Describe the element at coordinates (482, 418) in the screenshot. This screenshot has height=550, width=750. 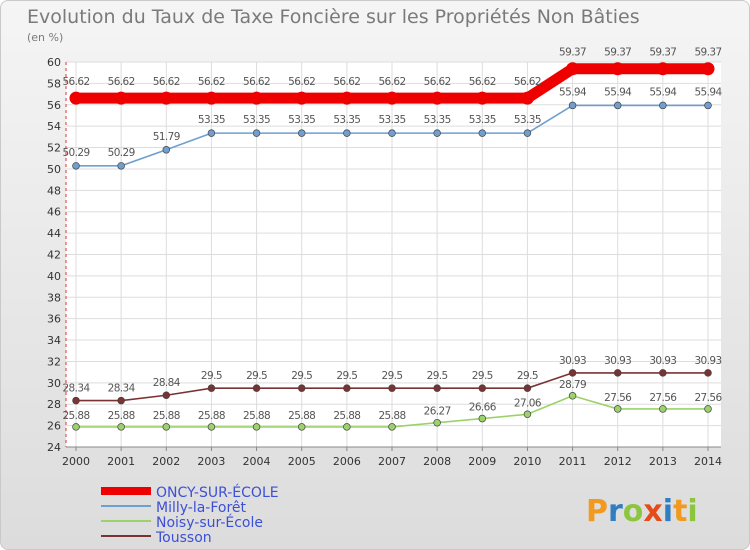
I see `point-2-2009` at that location.